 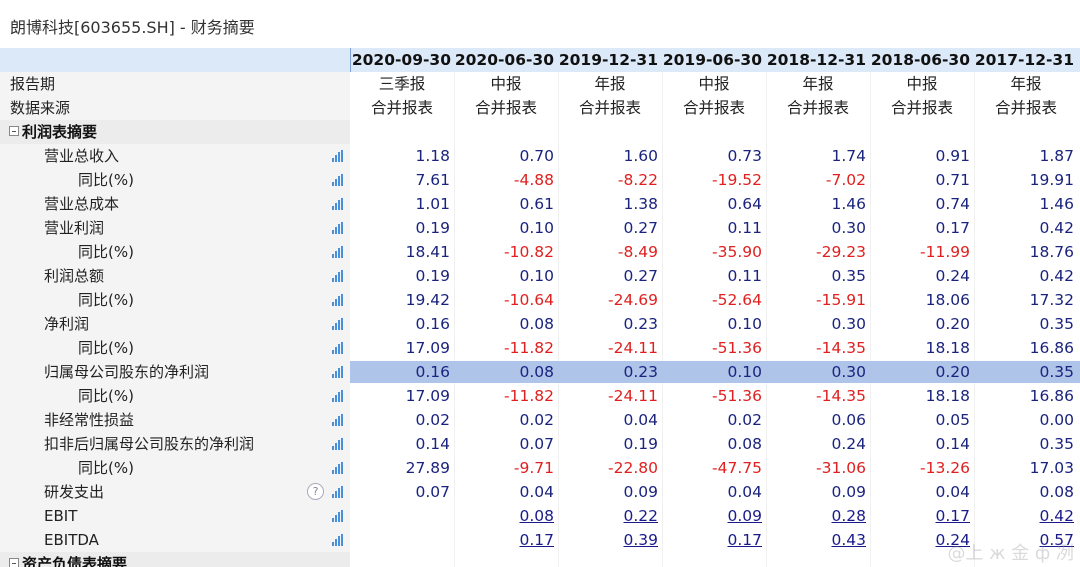 I want to click on column-header-date: 2020-09-30, so click(x=400, y=60).